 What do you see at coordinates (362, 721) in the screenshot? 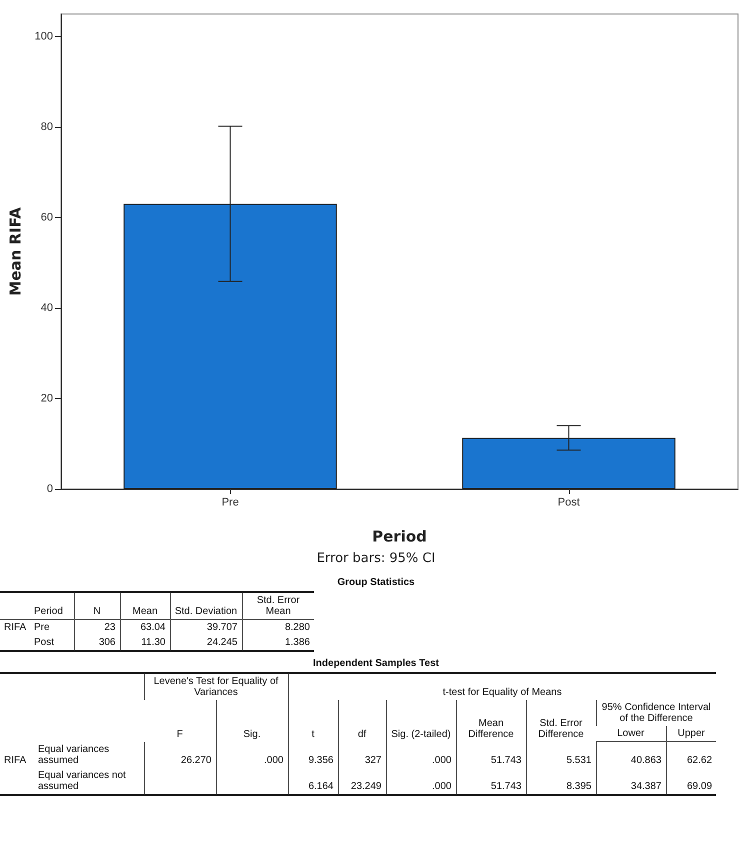
I see `text: df` at bounding box center [362, 721].